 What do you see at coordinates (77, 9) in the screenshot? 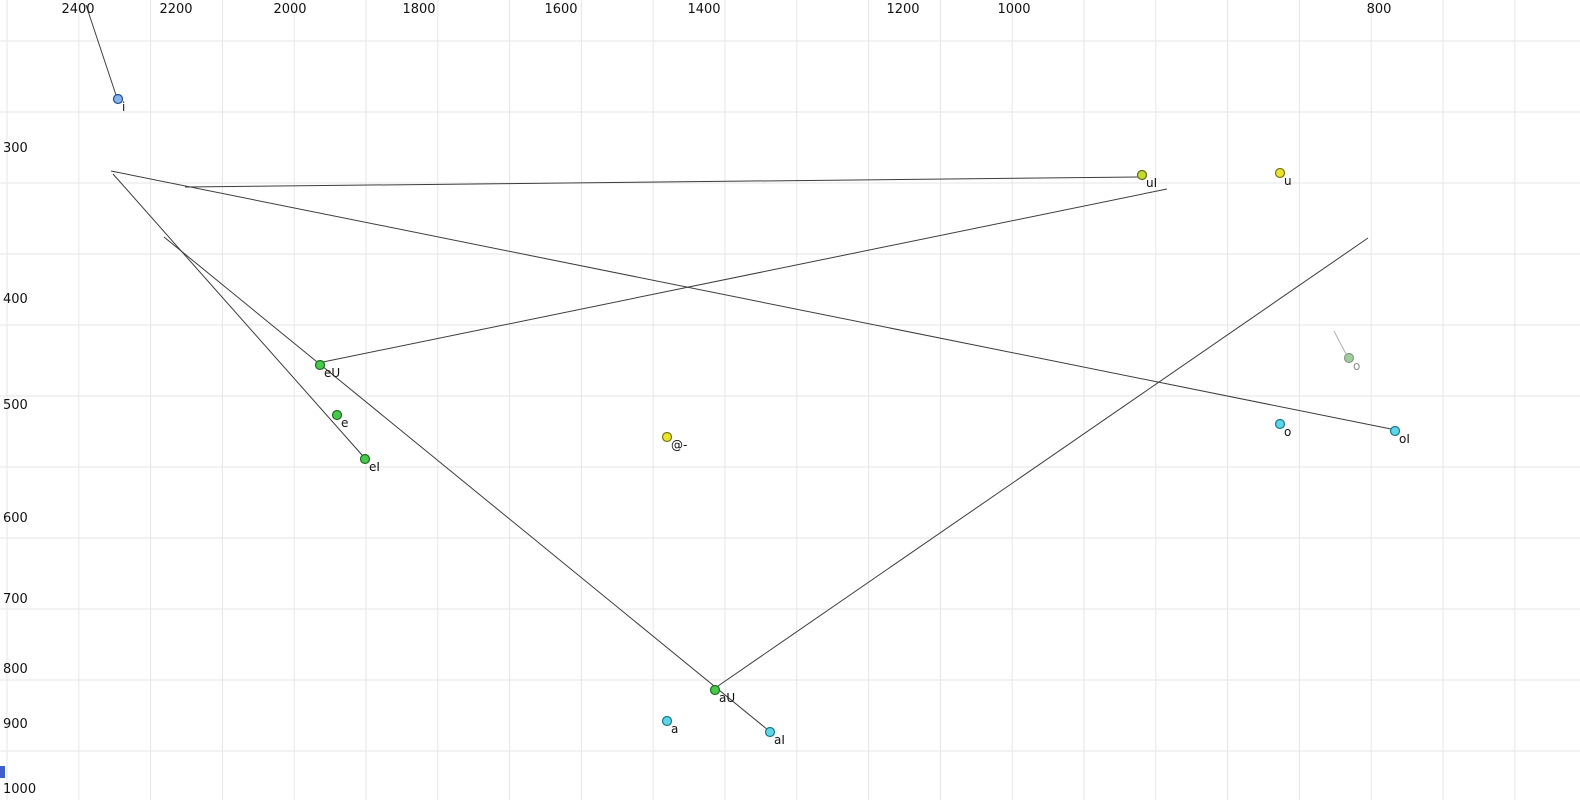
I see `x-tick-label-2400: 2400` at bounding box center [77, 9].